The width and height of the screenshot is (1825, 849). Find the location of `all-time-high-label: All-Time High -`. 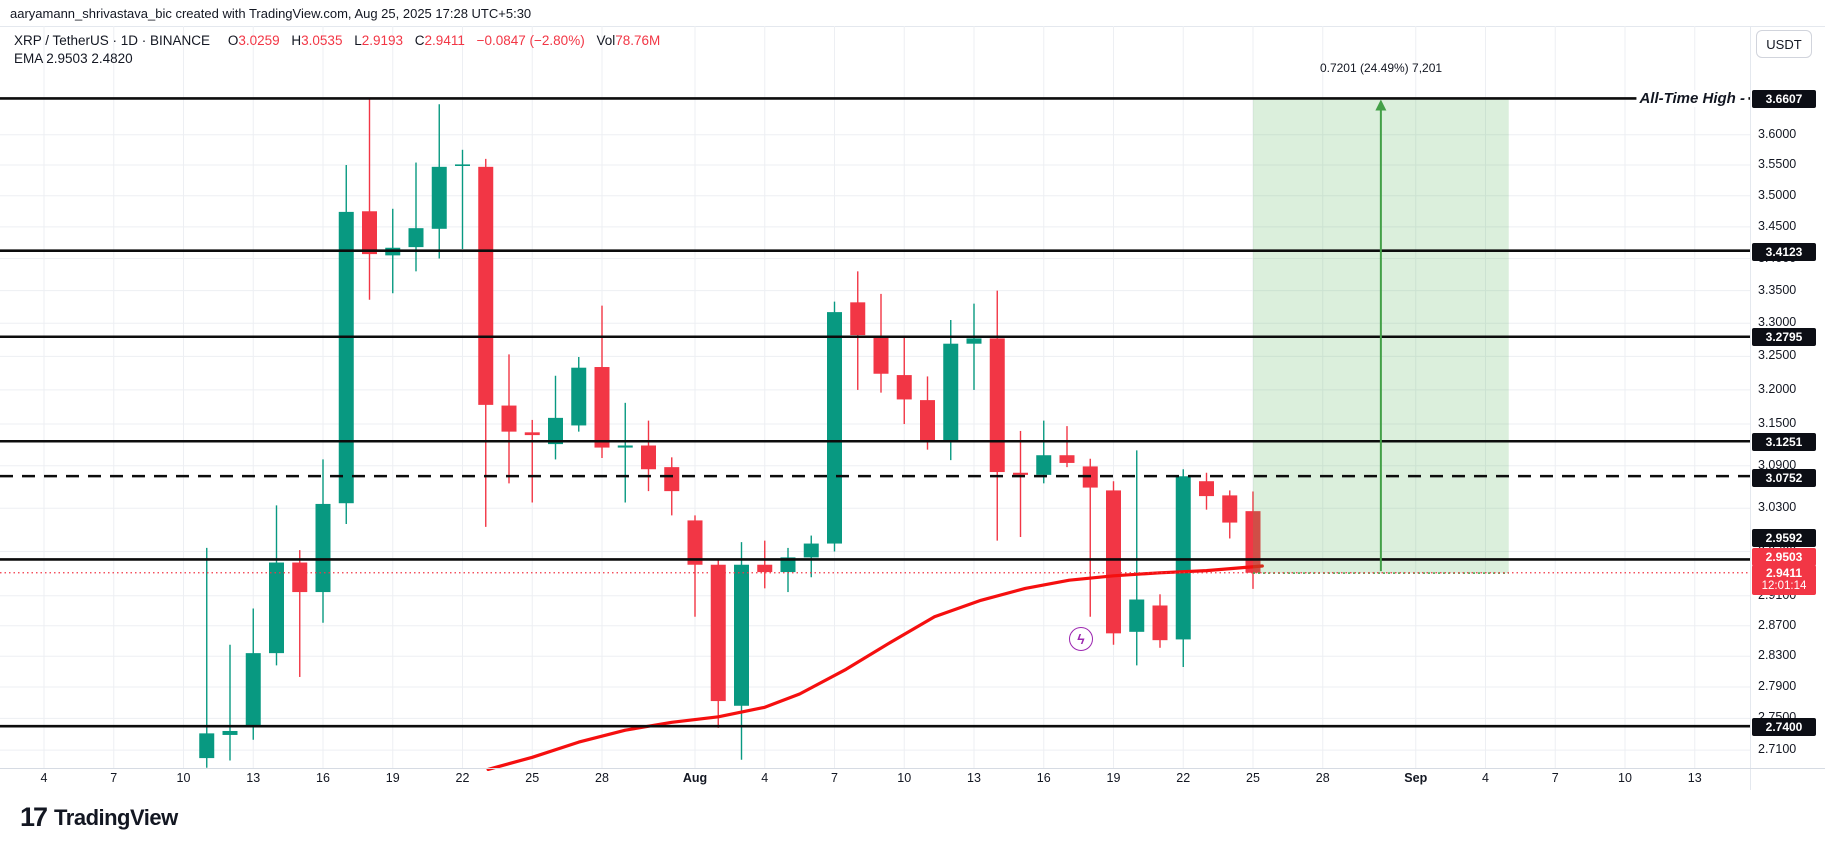

all-time-high-label: All-Time High - is located at coordinates (1692, 98).